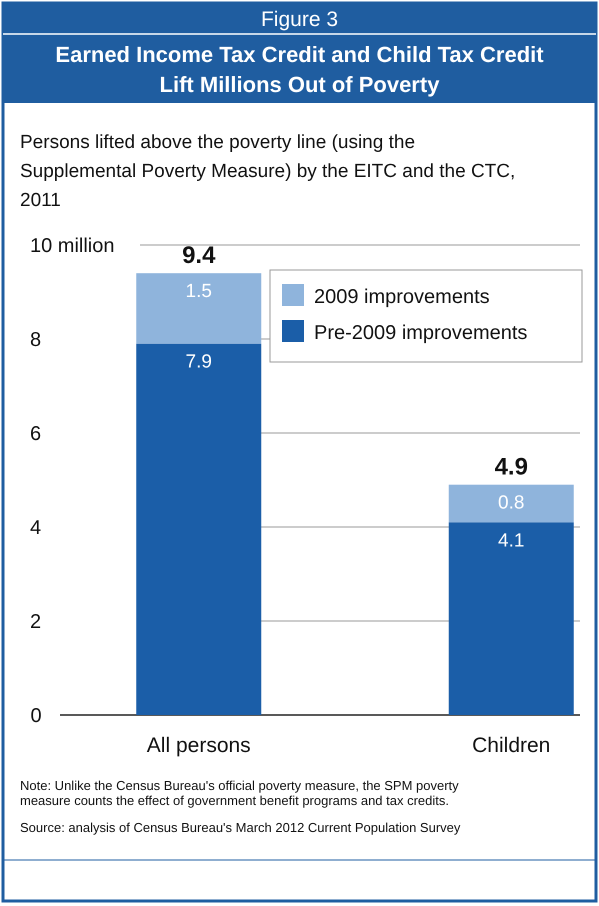  What do you see at coordinates (72, 246) in the screenshot?
I see `y-tick-label: 10 million` at bounding box center [72, 246].